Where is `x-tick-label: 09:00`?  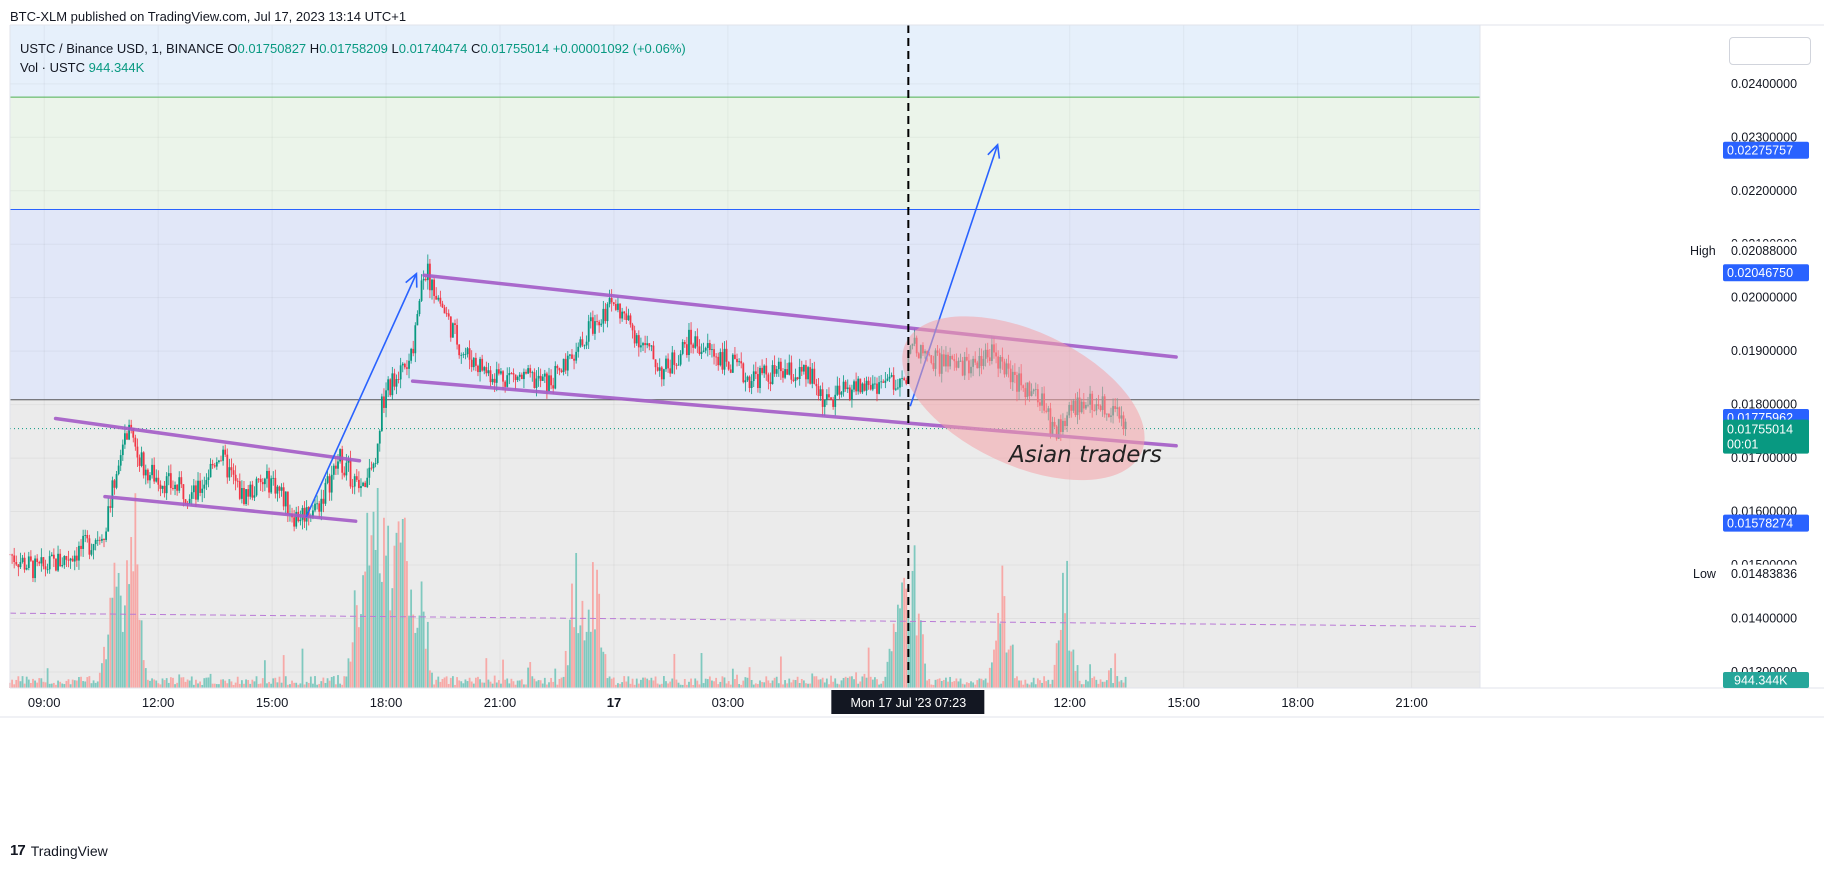
x-tick-label: 09:00 is located at coordinates (44, 702).